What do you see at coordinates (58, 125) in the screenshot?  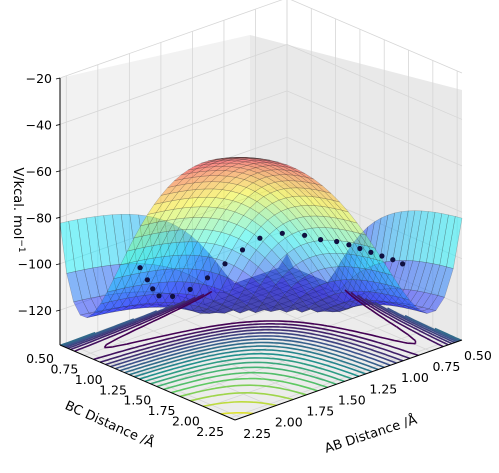 I see `z-tick-mark` at bounding box center [58, 125].